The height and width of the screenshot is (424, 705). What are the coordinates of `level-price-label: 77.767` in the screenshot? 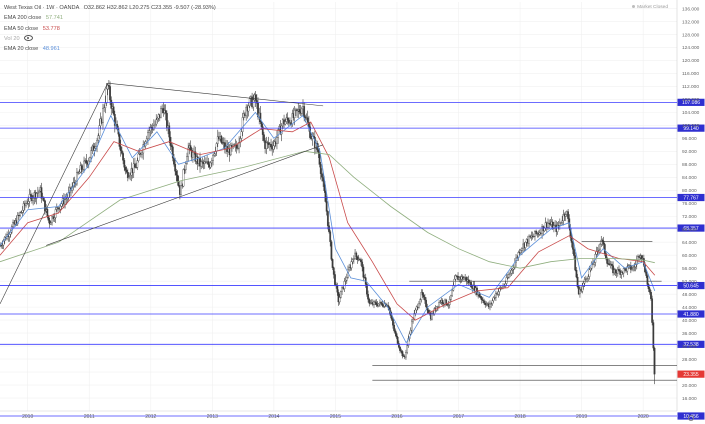 It's located at (691, 198).